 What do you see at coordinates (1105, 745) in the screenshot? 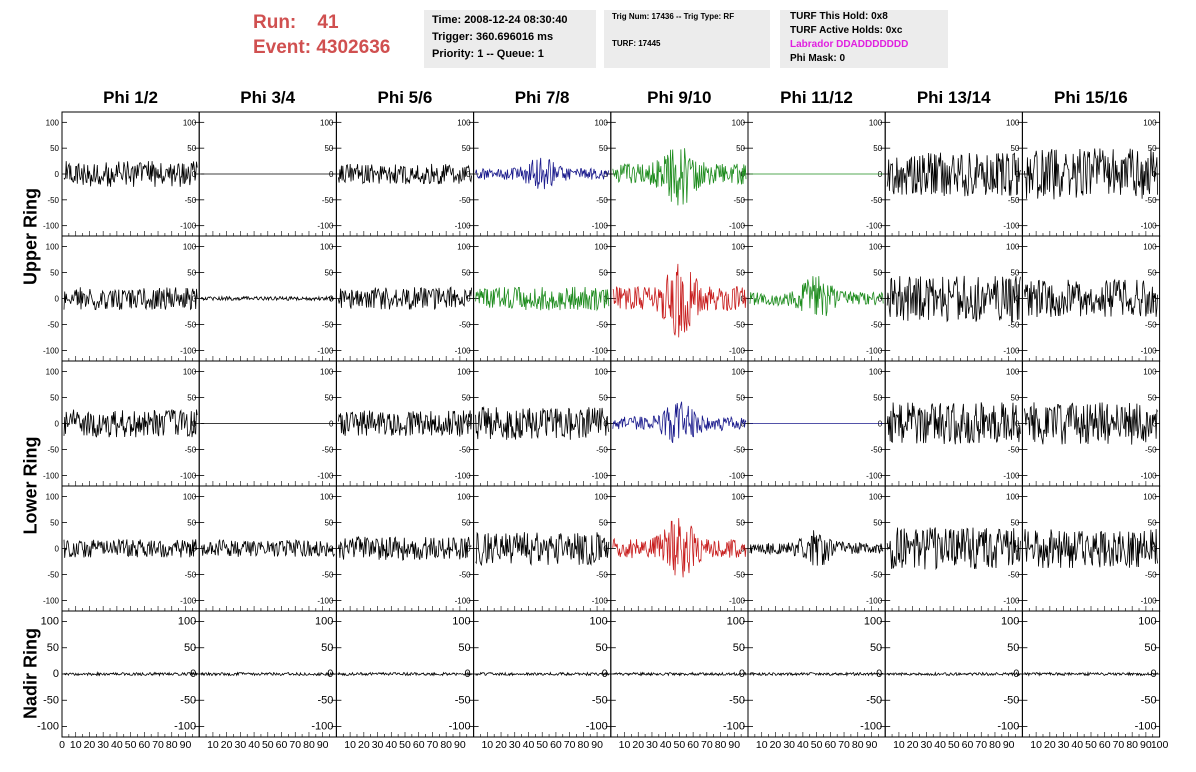
I see `x-tick-label: 60` at bounding box center [1105, 745].